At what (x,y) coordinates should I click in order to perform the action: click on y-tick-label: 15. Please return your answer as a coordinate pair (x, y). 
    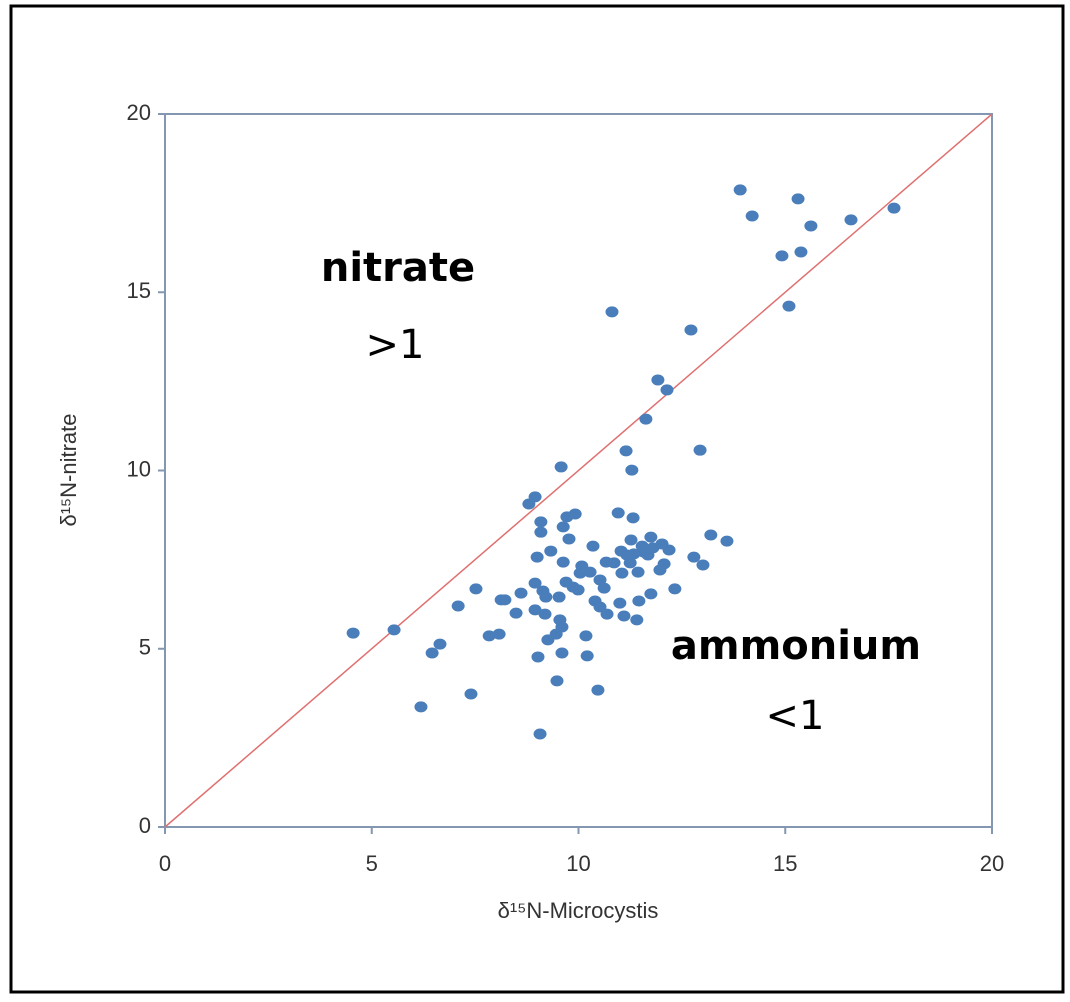
    Looking at the image, I should click on (139, 290).